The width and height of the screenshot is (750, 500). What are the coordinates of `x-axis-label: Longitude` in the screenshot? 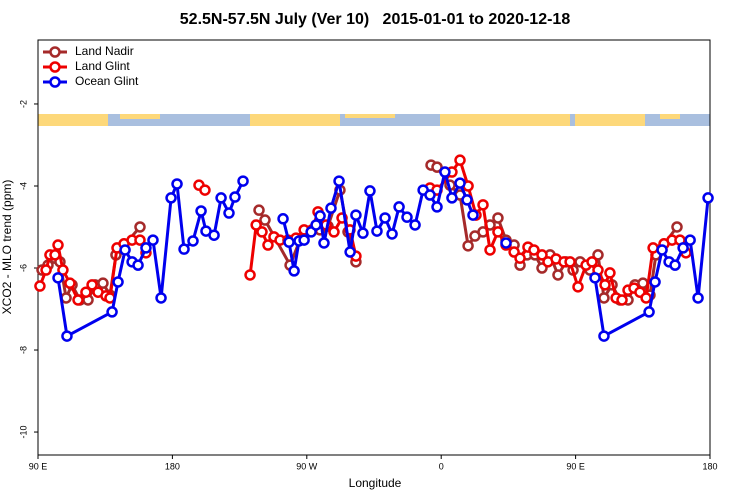 It's located at (375, 483).